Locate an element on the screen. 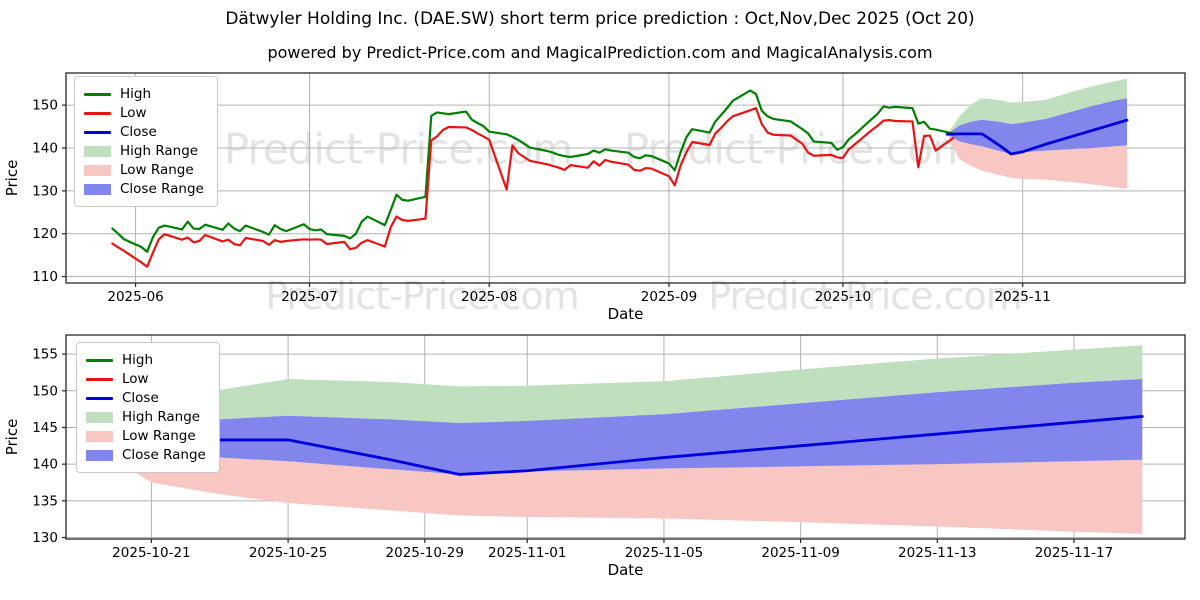  svg-text: 2025-11 is located at coordinates (1022, 297).